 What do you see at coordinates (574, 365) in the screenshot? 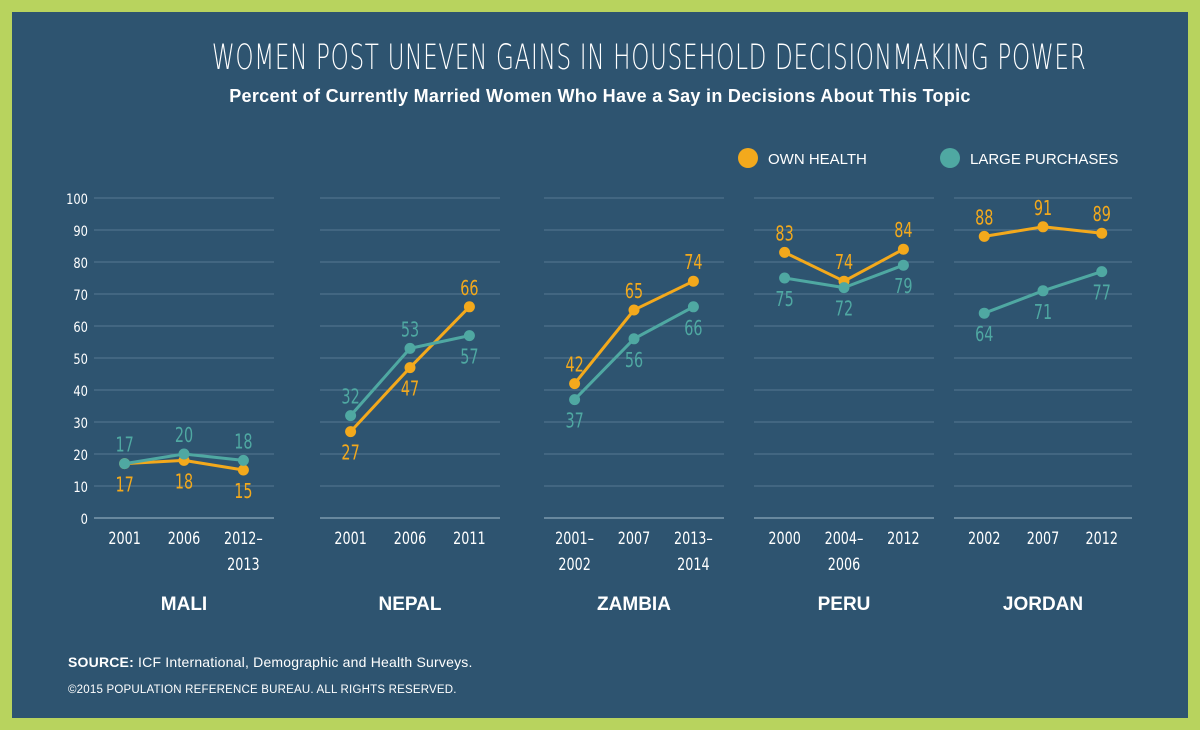
I see `data-label: 42` at bounding box center [574, 365].